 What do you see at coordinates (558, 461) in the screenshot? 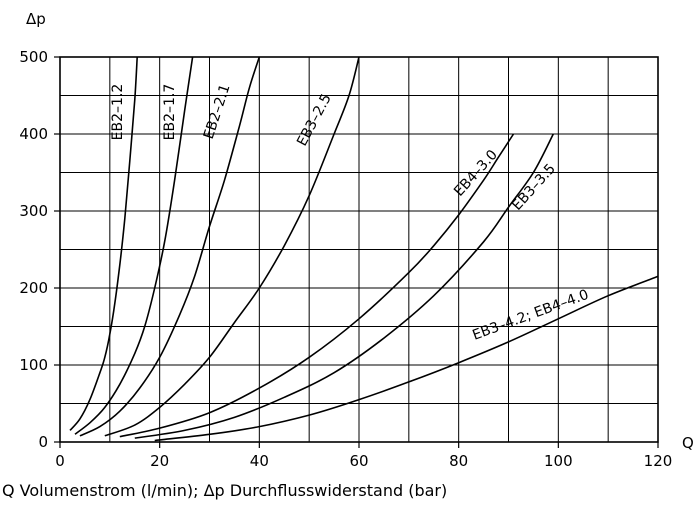
I see `x-tick-label: 100` at bounding box center [558, 461].